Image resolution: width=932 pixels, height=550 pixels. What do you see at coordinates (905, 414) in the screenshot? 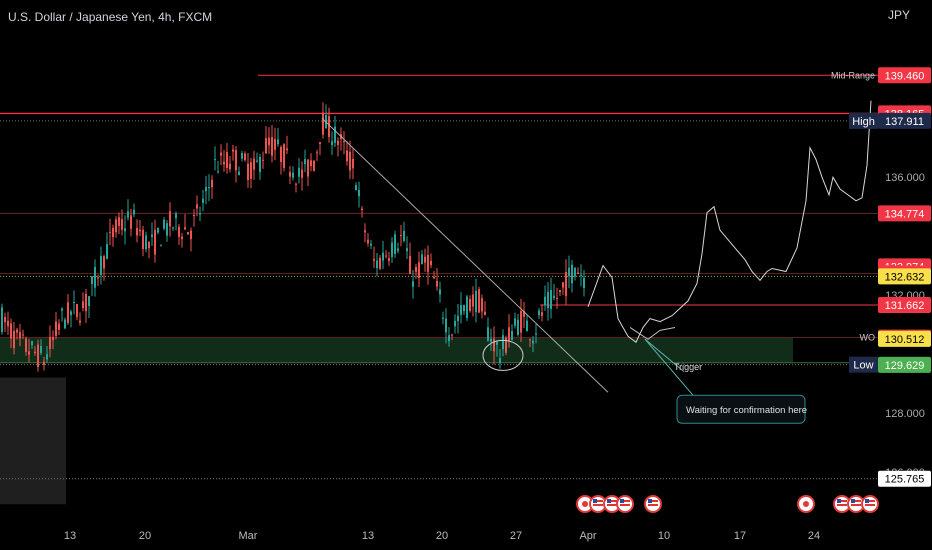
I see `y-tick-2: 128.000` at bounding box center [905, 414].